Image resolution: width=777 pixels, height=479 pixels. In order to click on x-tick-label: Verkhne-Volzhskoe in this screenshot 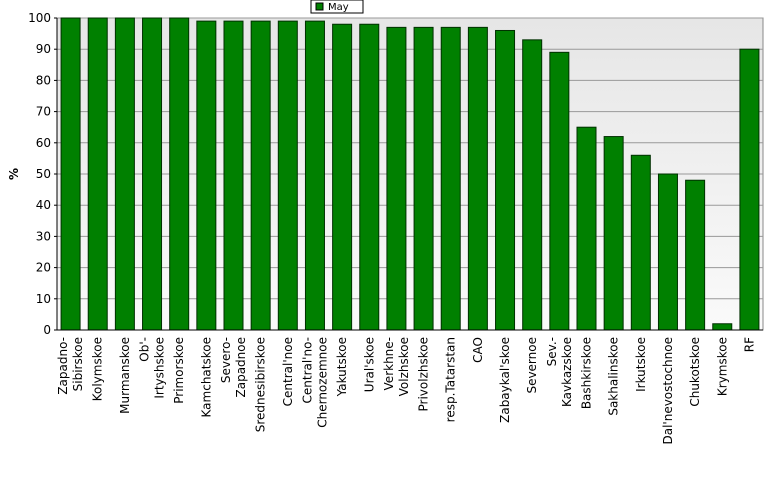, I will do `click(396, 366)`.